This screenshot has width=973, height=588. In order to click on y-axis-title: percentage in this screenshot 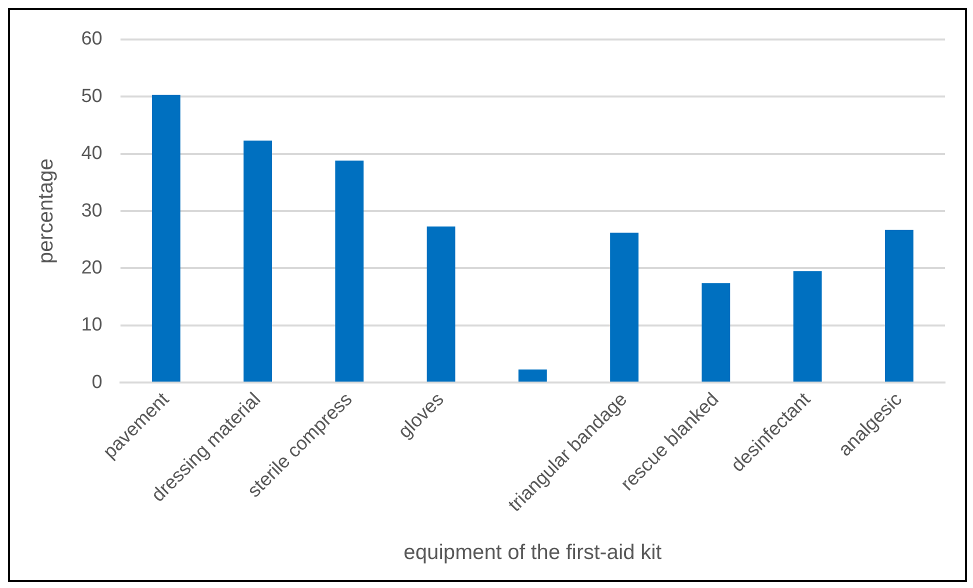, I will do `click(46, 211)`.